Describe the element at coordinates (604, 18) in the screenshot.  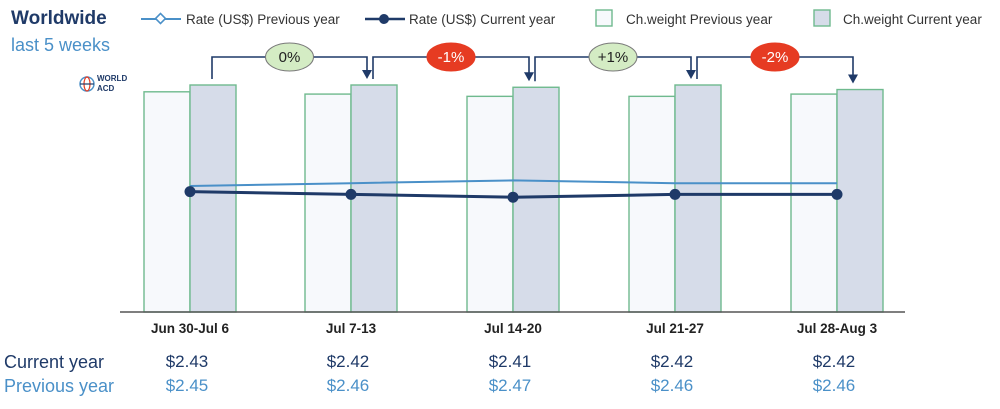
I see `legend-bar-previous-swatch` at that location.